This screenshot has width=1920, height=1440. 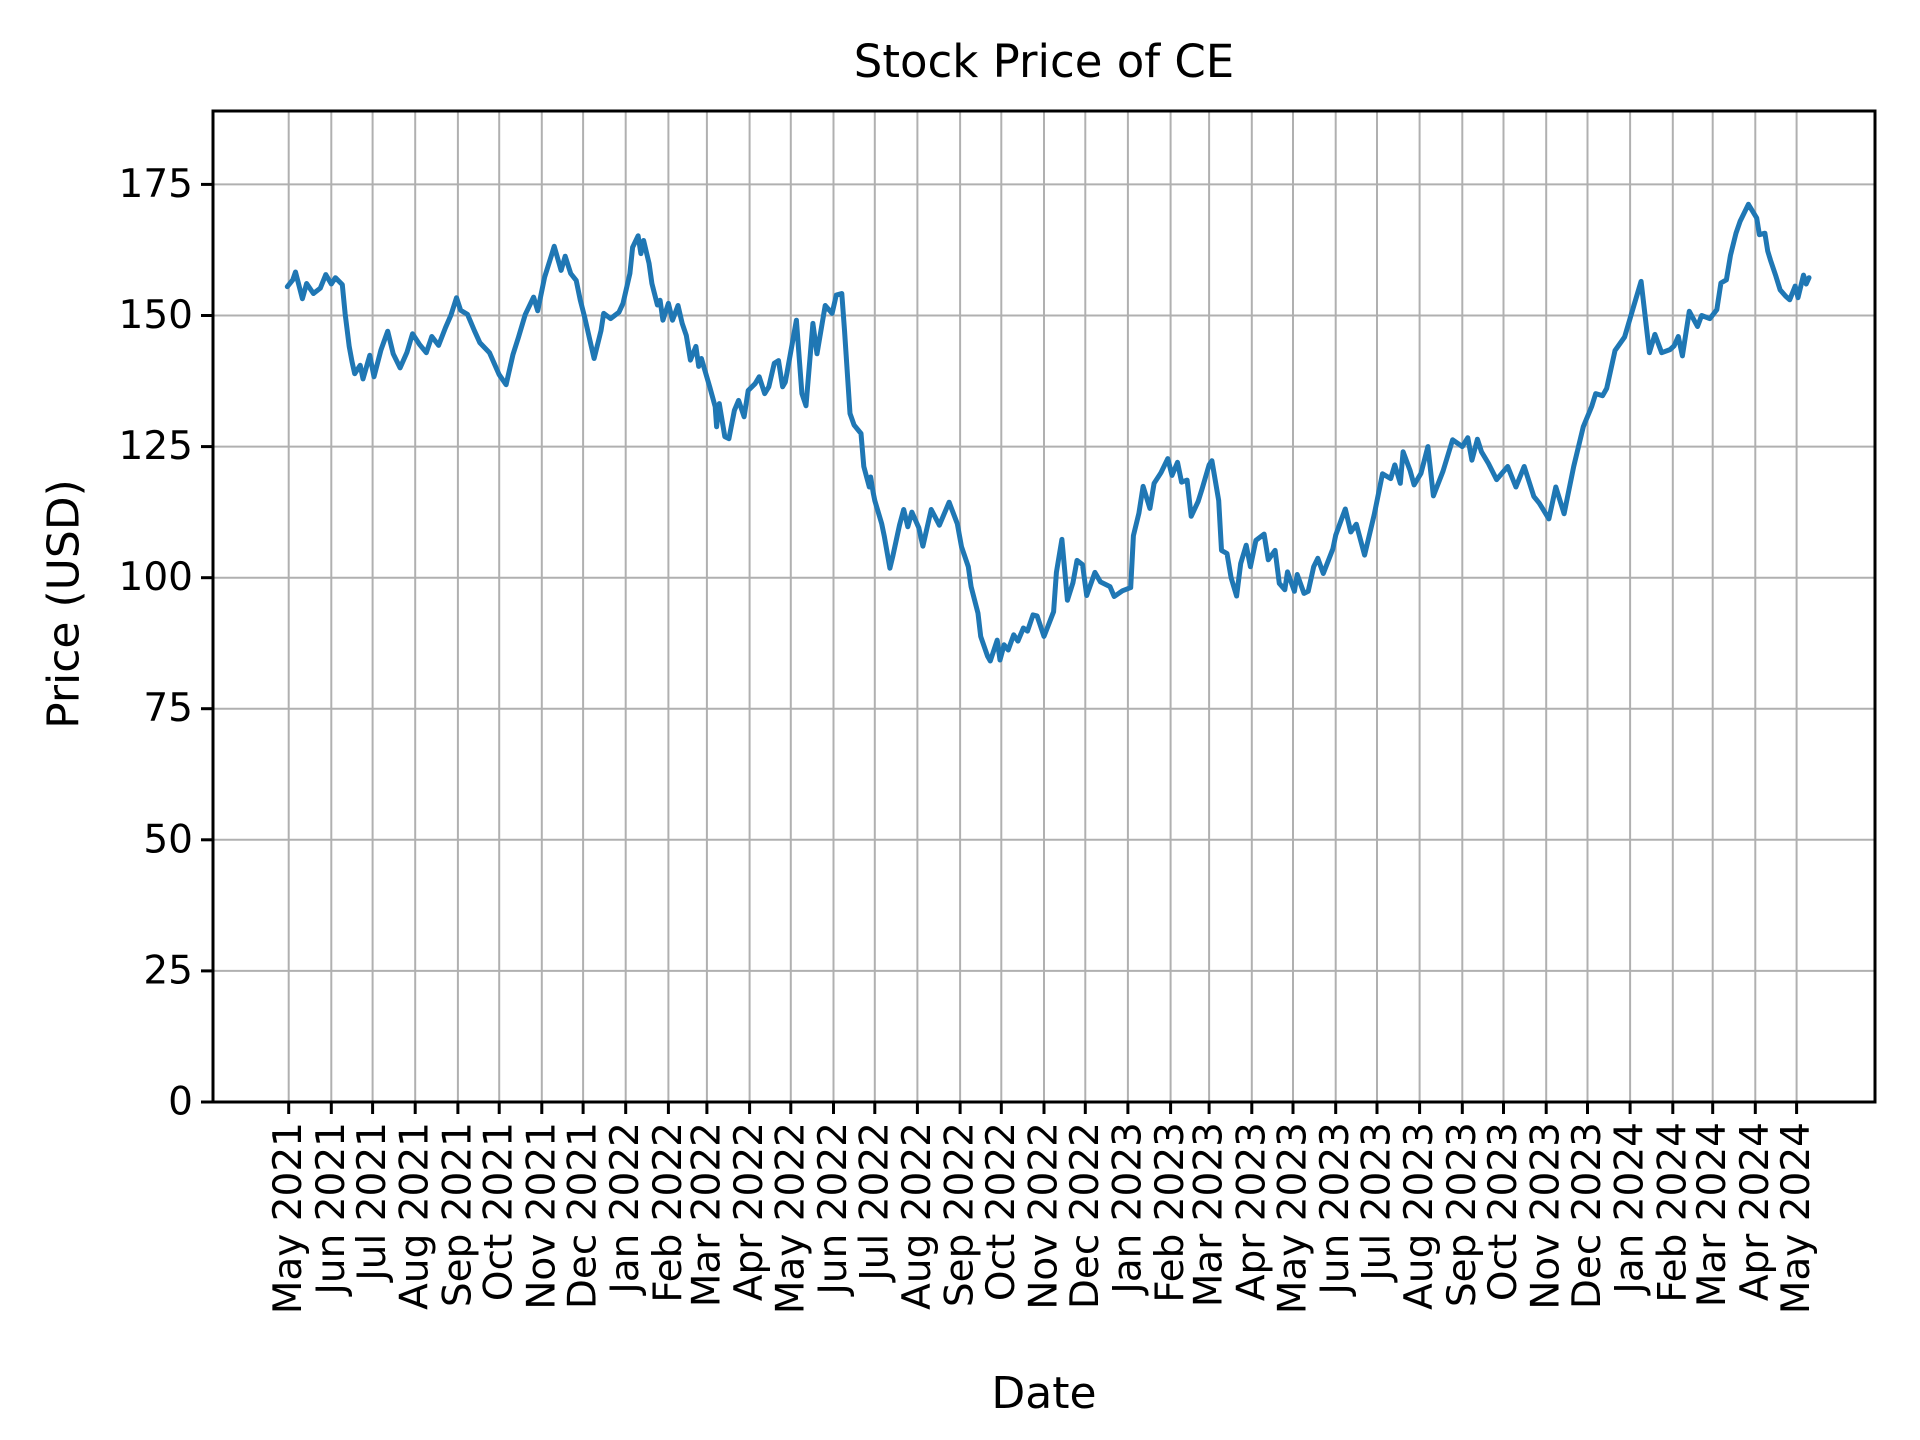 I want to click on svg-text: May 2022, so click(x=790, y=1218).